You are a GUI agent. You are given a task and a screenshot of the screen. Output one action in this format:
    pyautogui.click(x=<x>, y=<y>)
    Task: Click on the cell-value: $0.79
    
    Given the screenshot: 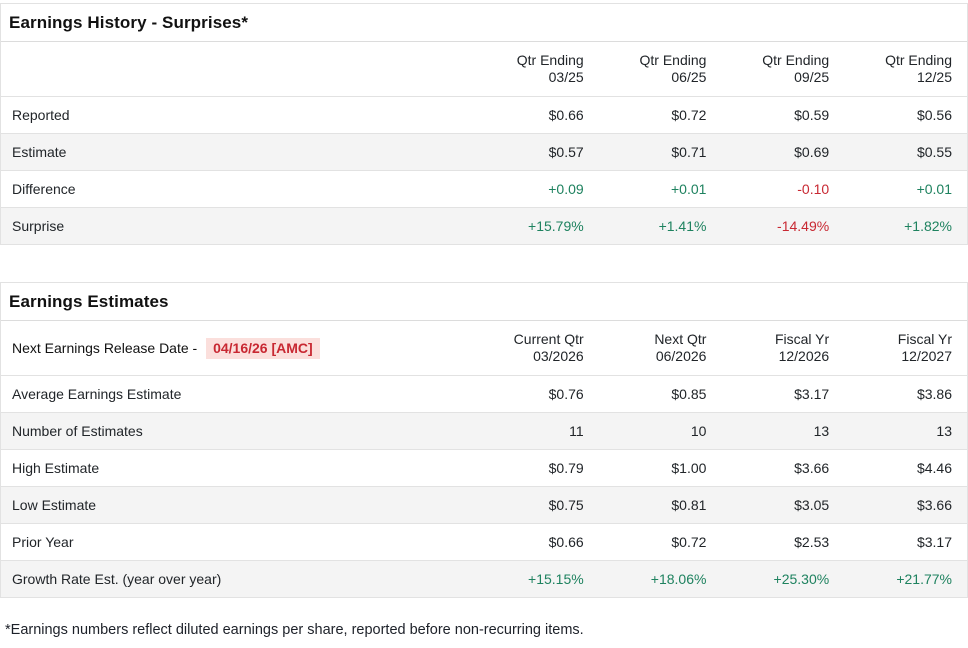 What is the action you would take?
    pyautogui.click(x=537, y=468)
    